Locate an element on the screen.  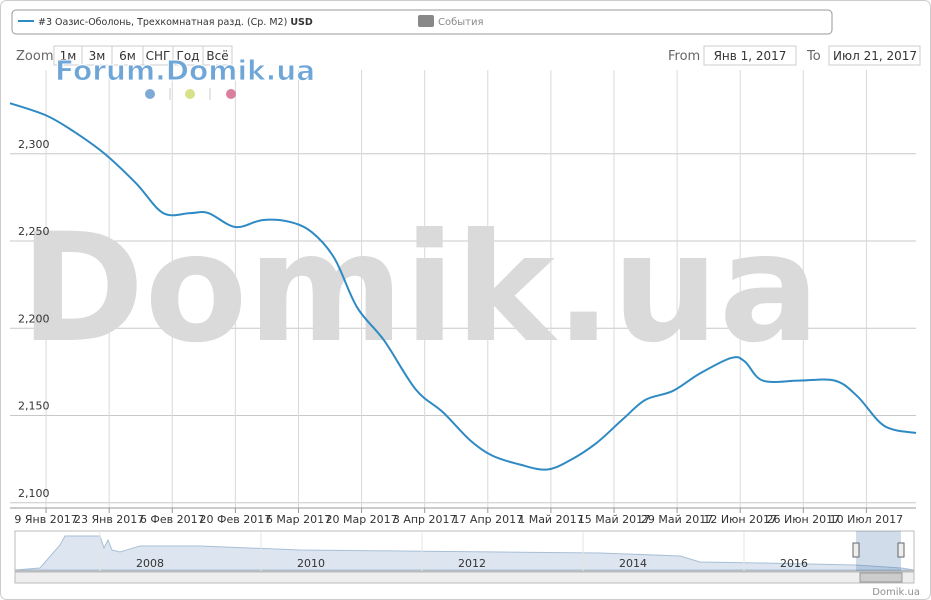
navigator-area is located at coordinates (464, 553).